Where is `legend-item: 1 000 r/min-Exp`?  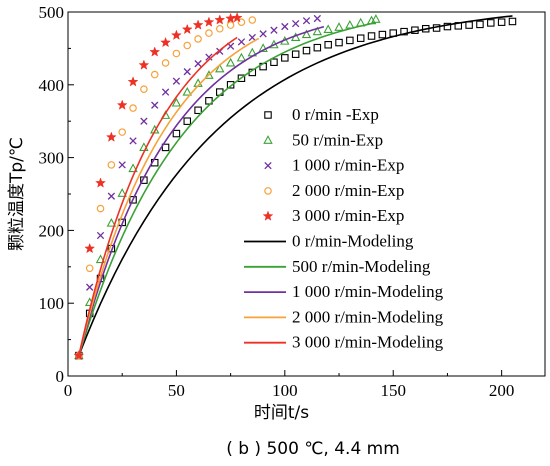 legend-item: 1 000 r/min-Exp is located at coordinates (334, 165).